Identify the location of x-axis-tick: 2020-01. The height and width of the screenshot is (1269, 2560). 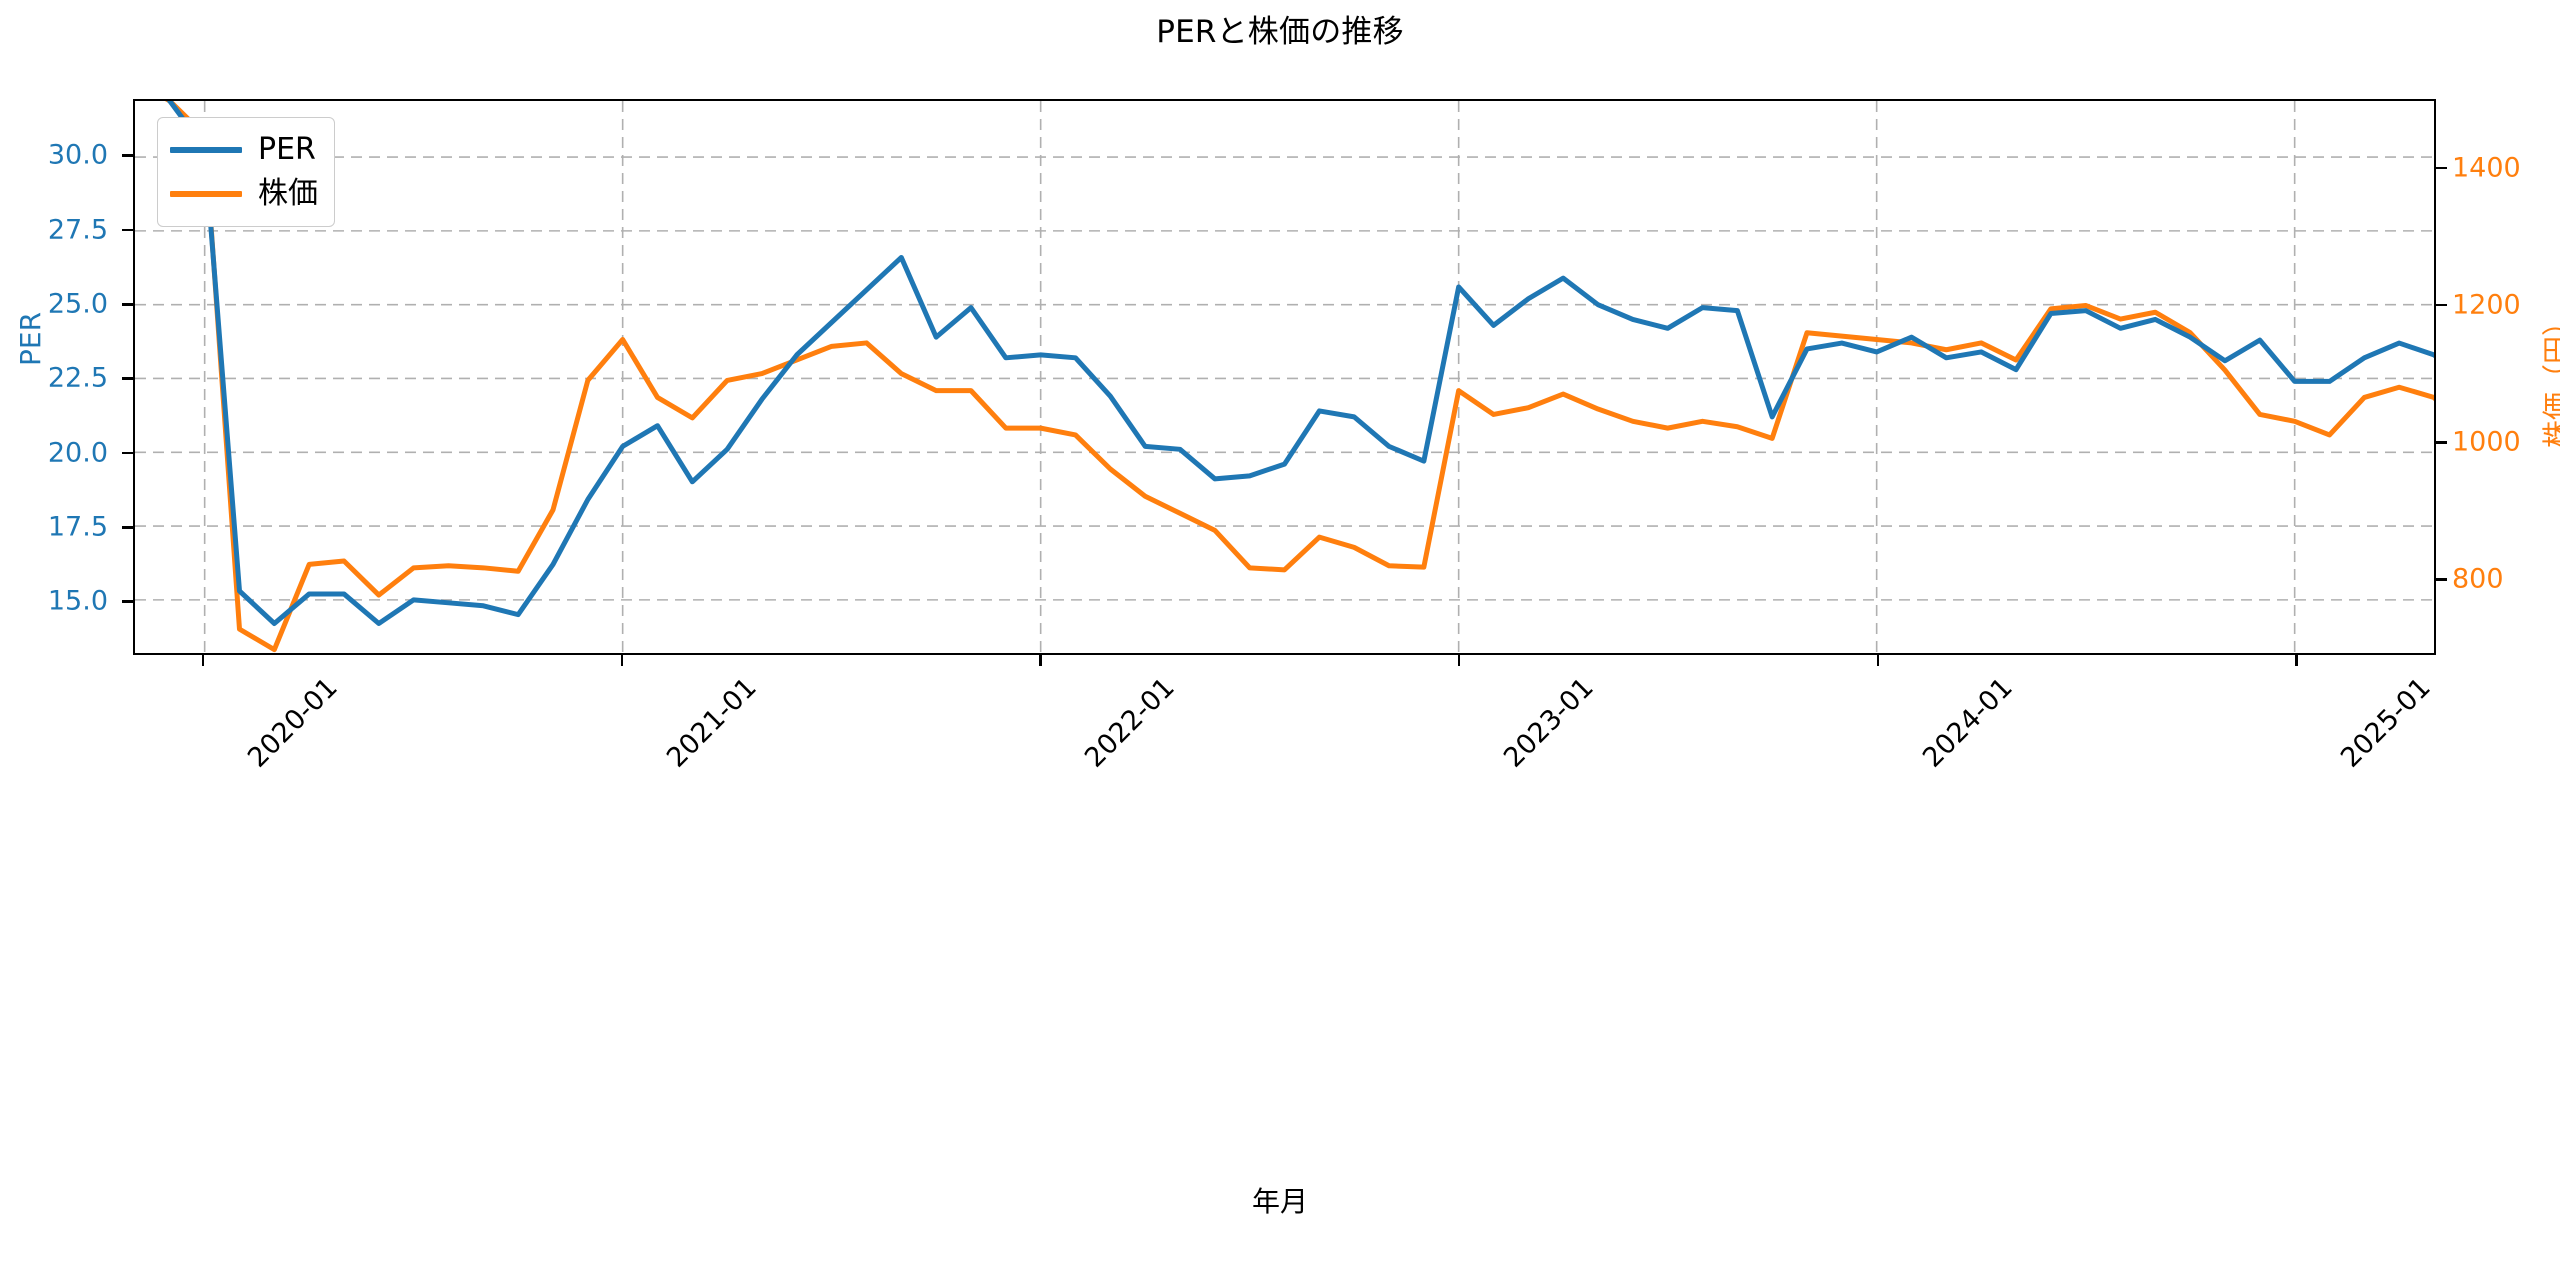
(292, 723).